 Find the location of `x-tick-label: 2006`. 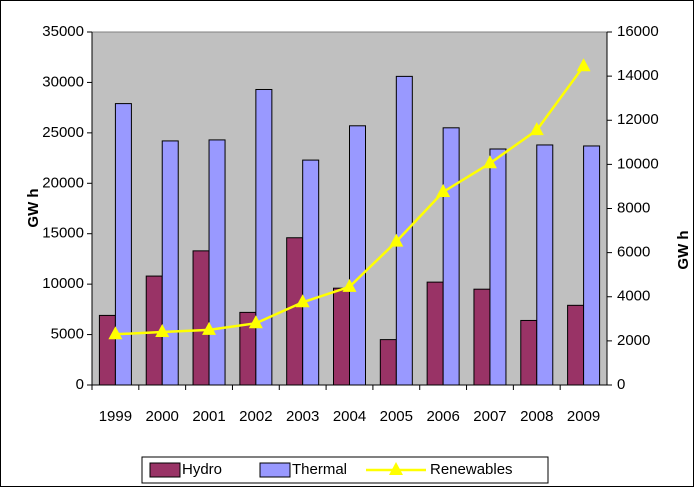

x-tick-label: 2006 is located at coordinates (442, 416).